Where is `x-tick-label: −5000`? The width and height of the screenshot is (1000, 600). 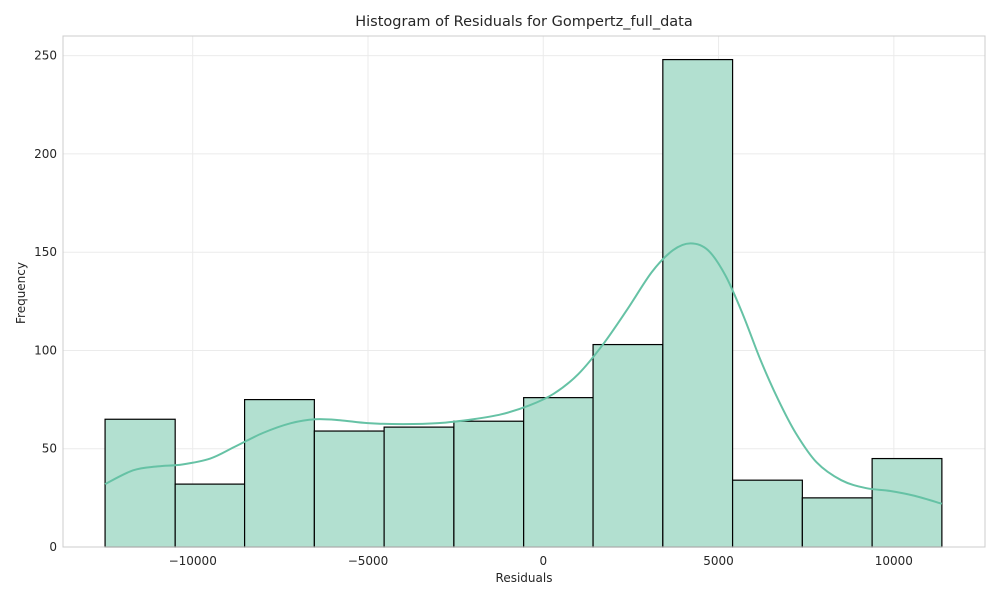 x-tick-label: −5000 is located at coordinates (368, 561).